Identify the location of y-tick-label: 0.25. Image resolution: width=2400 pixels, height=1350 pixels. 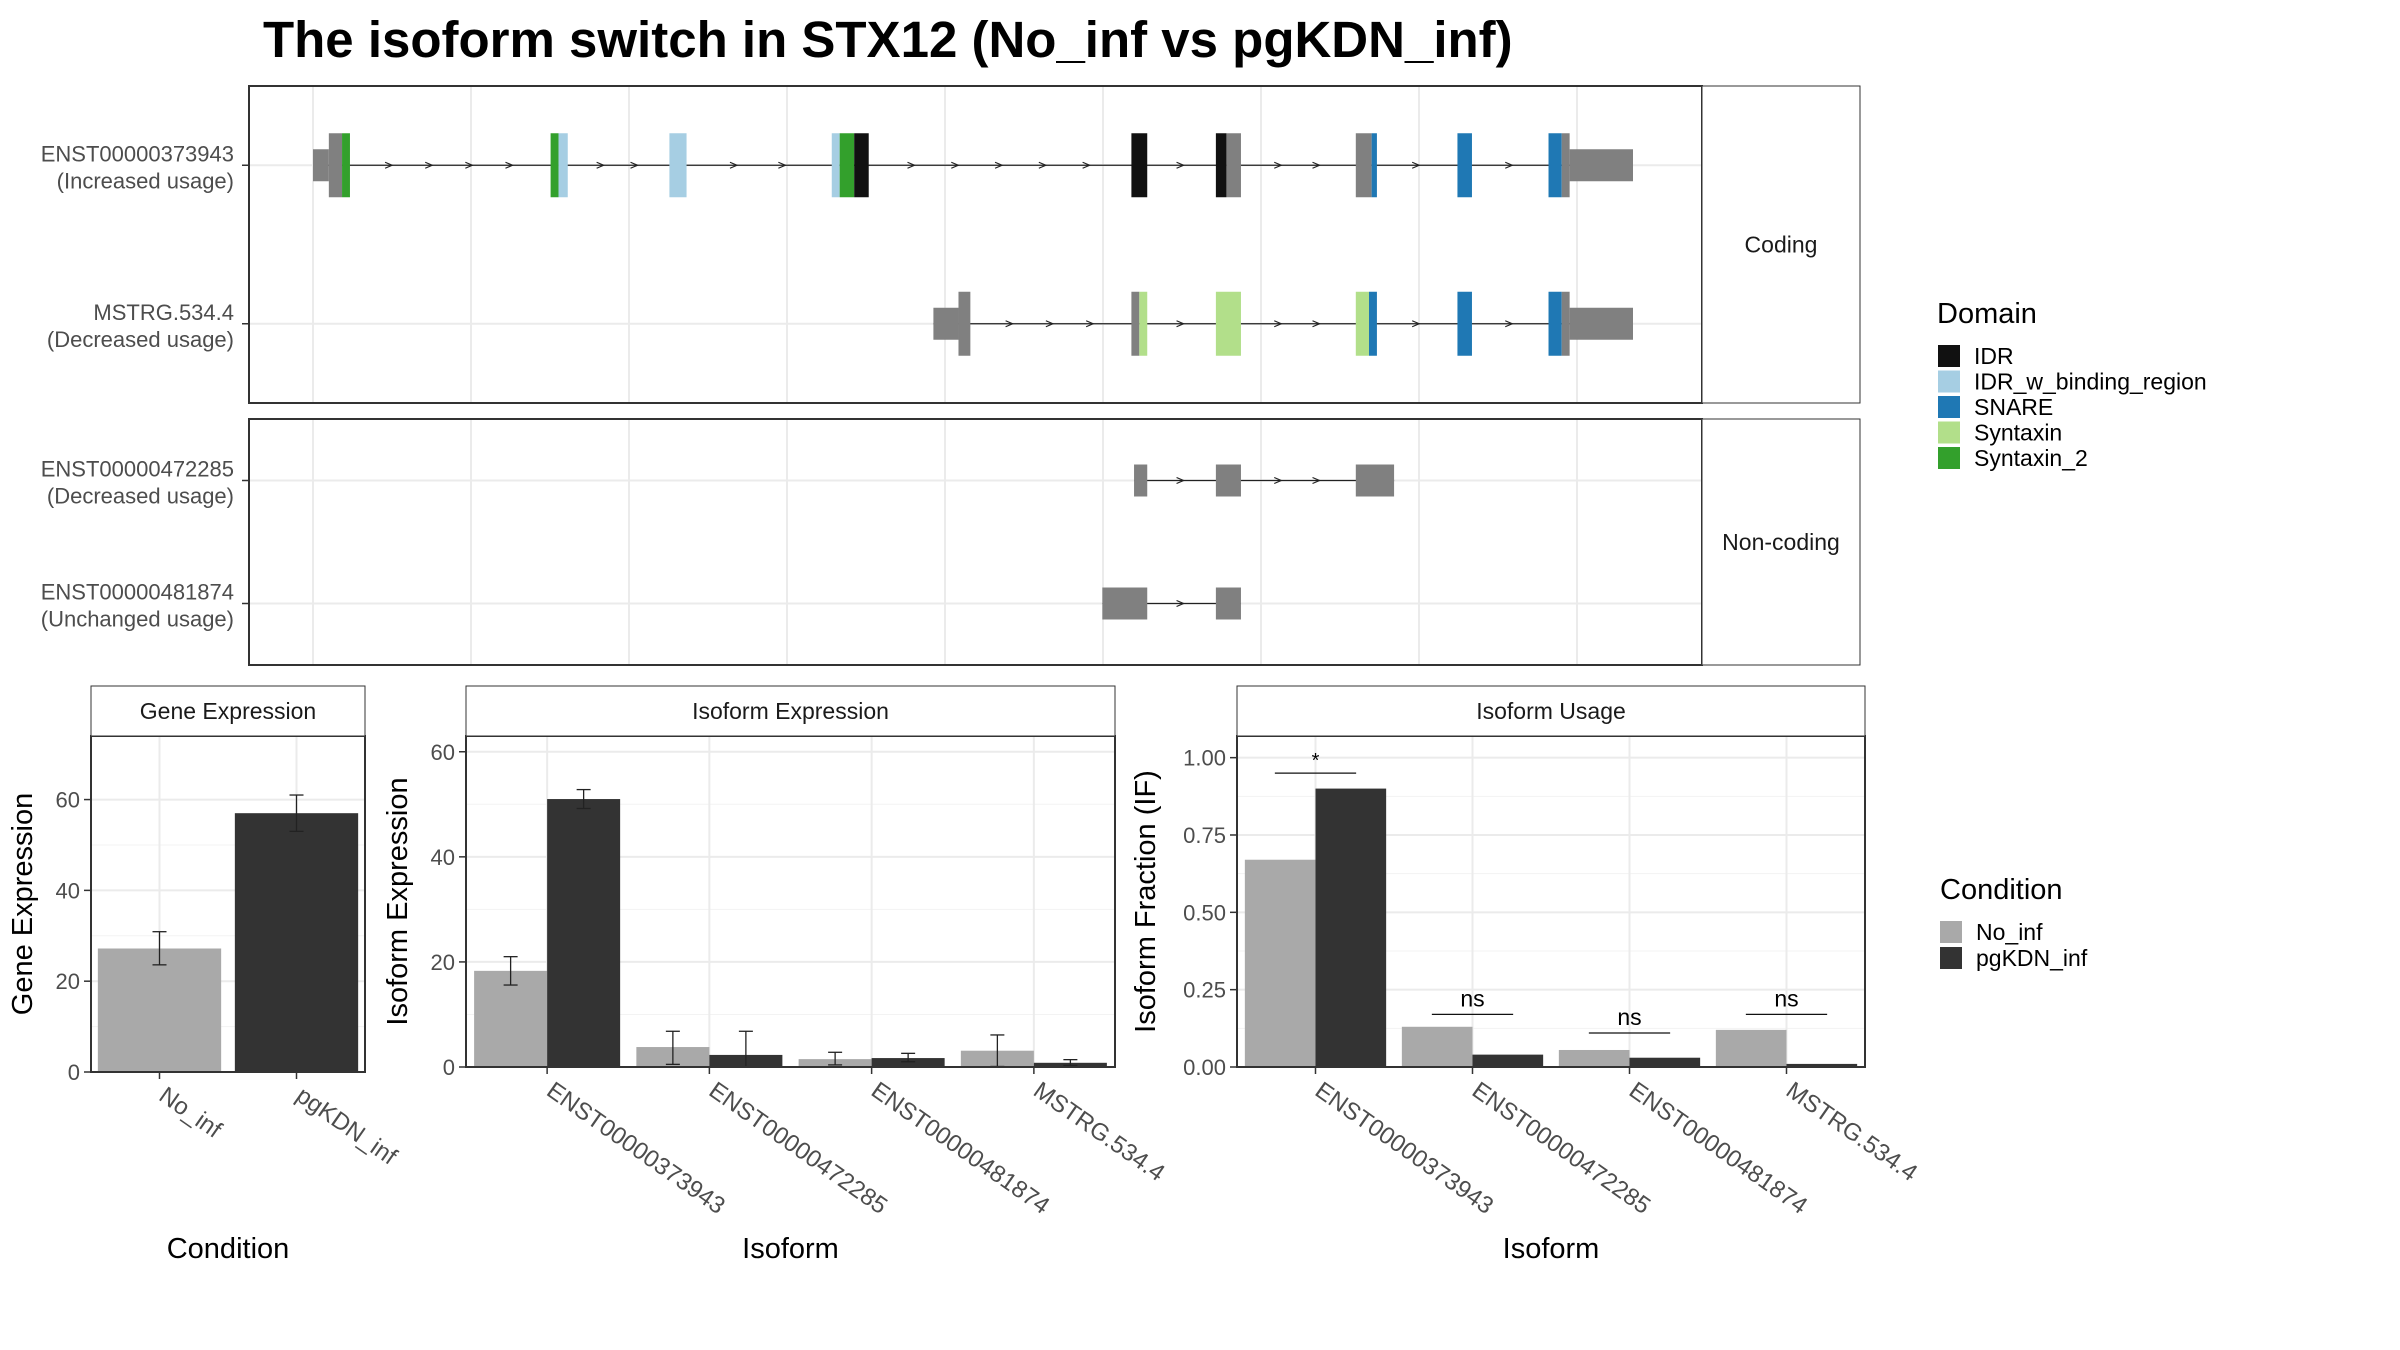
(1204, 990).